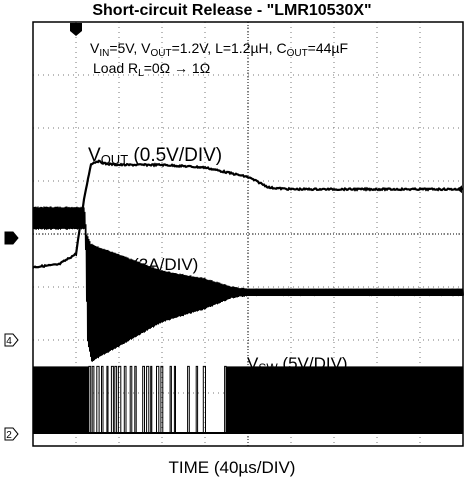  I want to click on vsw-trace-block-after, so click(344, 400).